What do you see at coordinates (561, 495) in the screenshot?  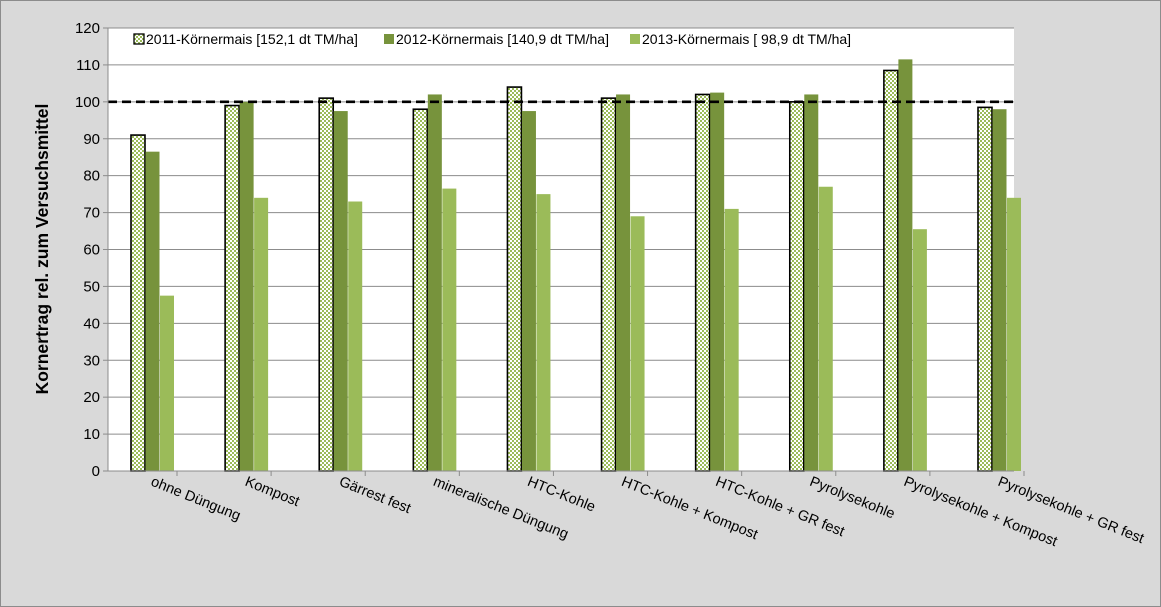 I see `category-label: HTC-Kohle` at bounding box center [561, 495].